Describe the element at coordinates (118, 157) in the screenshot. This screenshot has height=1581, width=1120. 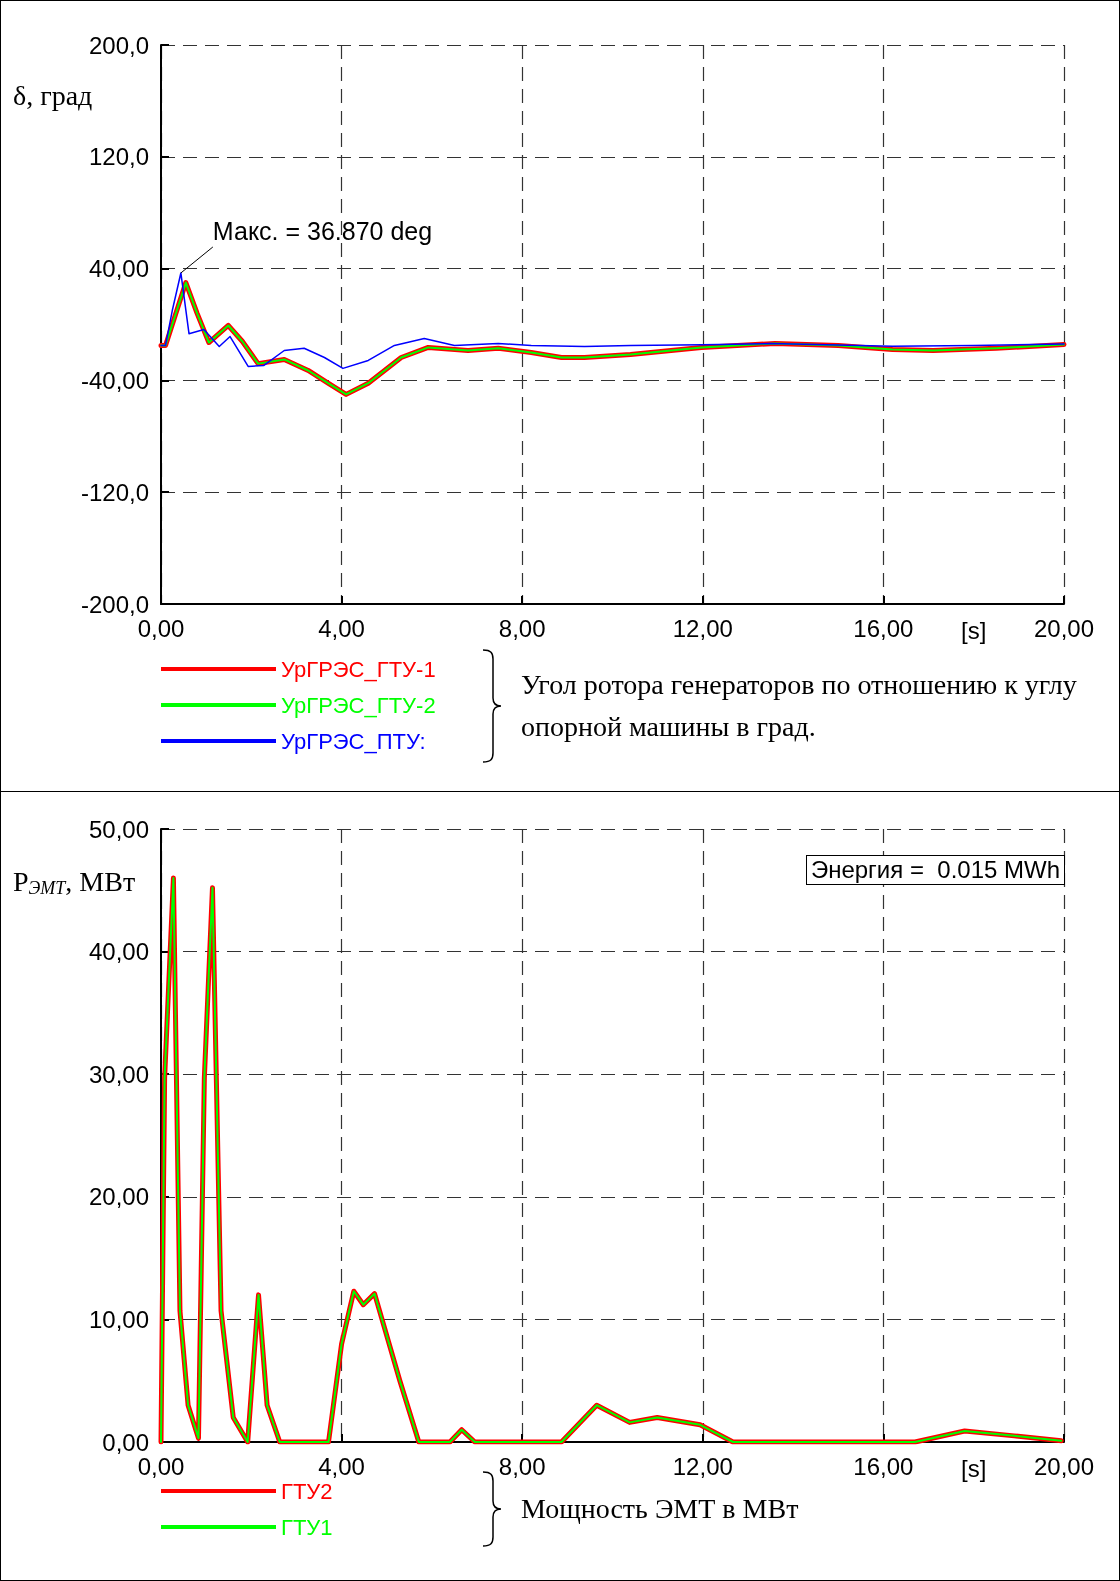
I see `y-tick-label: 120,0` at that location.